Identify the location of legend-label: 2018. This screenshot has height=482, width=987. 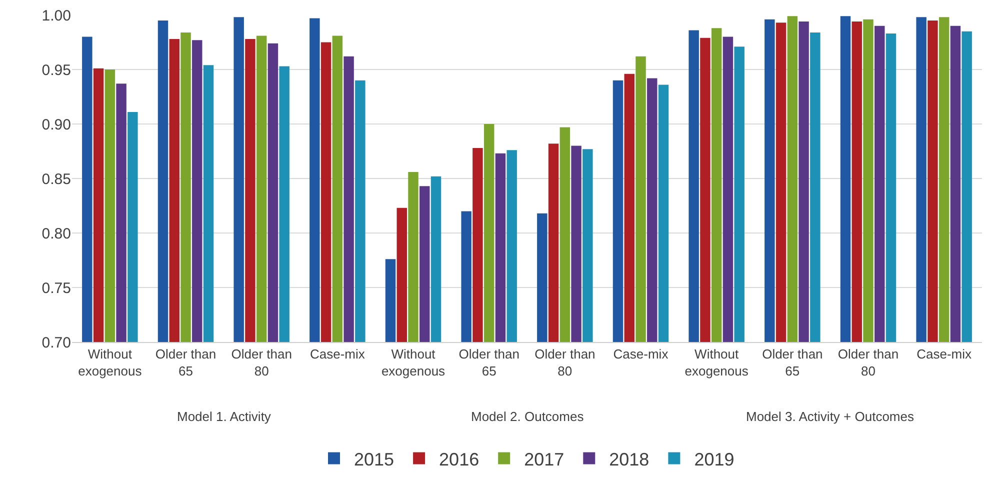
(629, 459).